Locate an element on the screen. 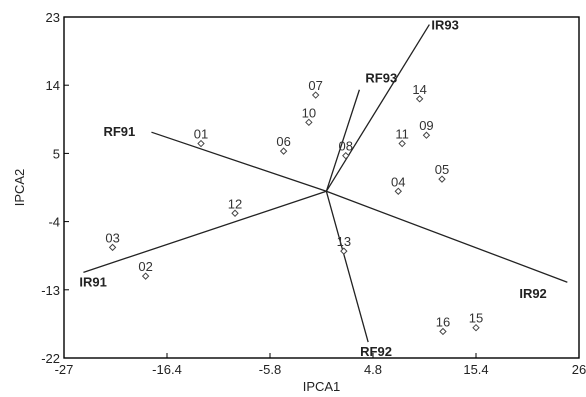 Image resolution: width=586 pixels, height=397 pixels. point-label-15: 15 is located at coordinates (476, 318).